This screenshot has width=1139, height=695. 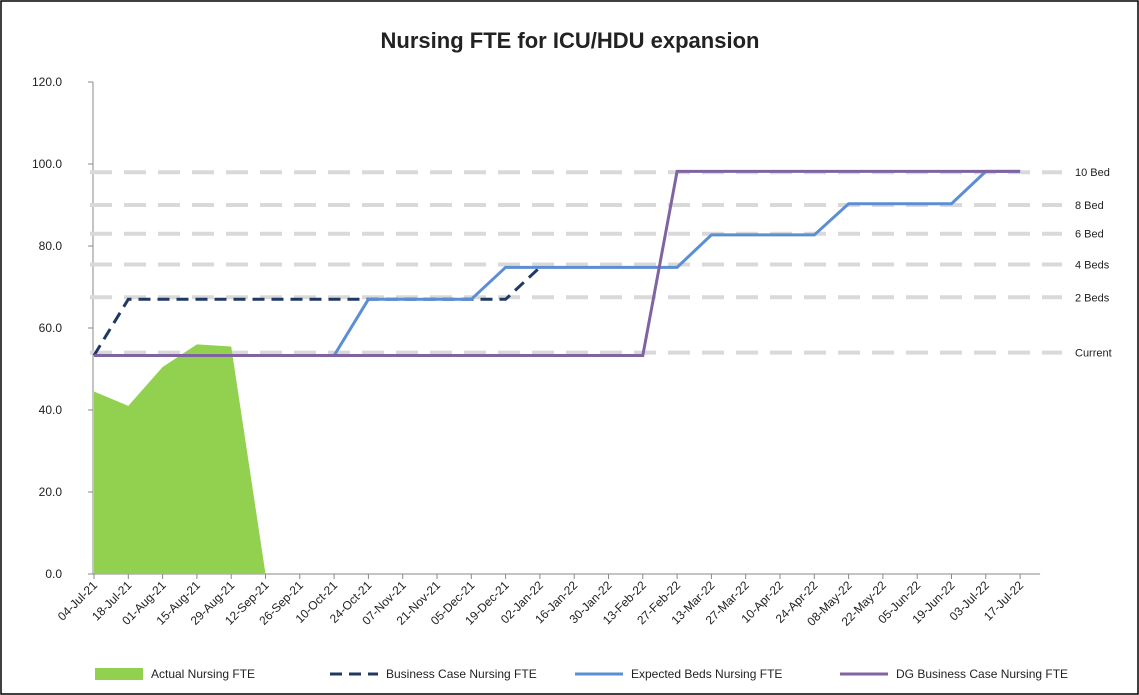 I want to click on y-tick-label: 20.0, so click(x=51, y=492).